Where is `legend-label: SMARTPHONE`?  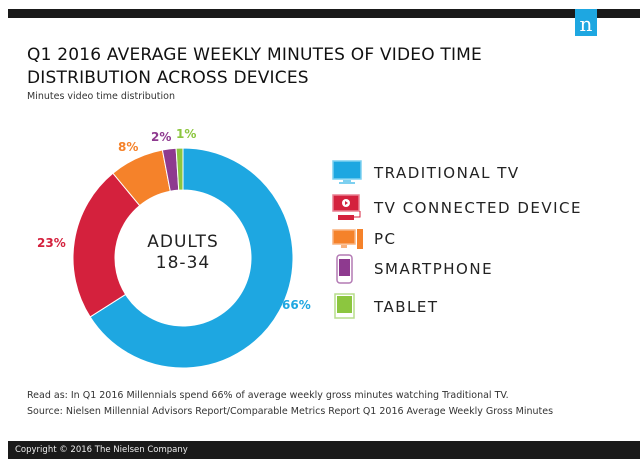 legend-label: SMARTPHONE is located at coordinates (434, 269).